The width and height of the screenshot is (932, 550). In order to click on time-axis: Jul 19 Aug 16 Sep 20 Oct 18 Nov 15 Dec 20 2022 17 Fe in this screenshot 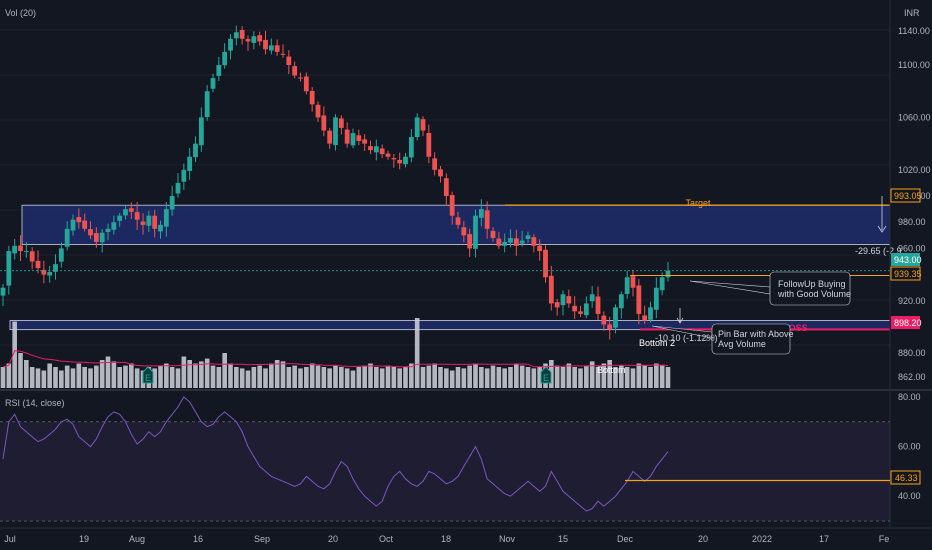, I will do `click(446, 539)`.